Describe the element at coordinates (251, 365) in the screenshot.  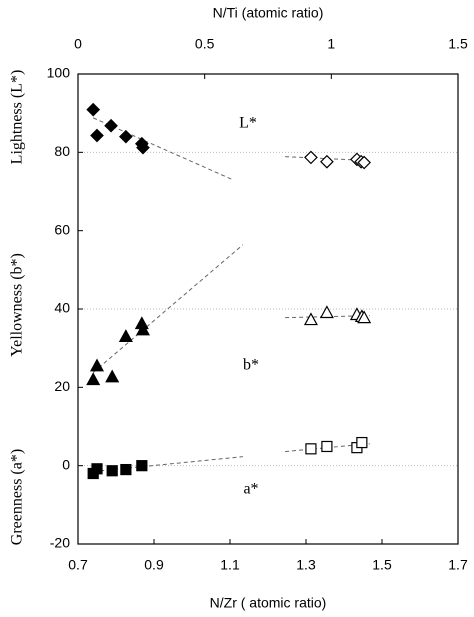
I see `annotation: b*` at that location.